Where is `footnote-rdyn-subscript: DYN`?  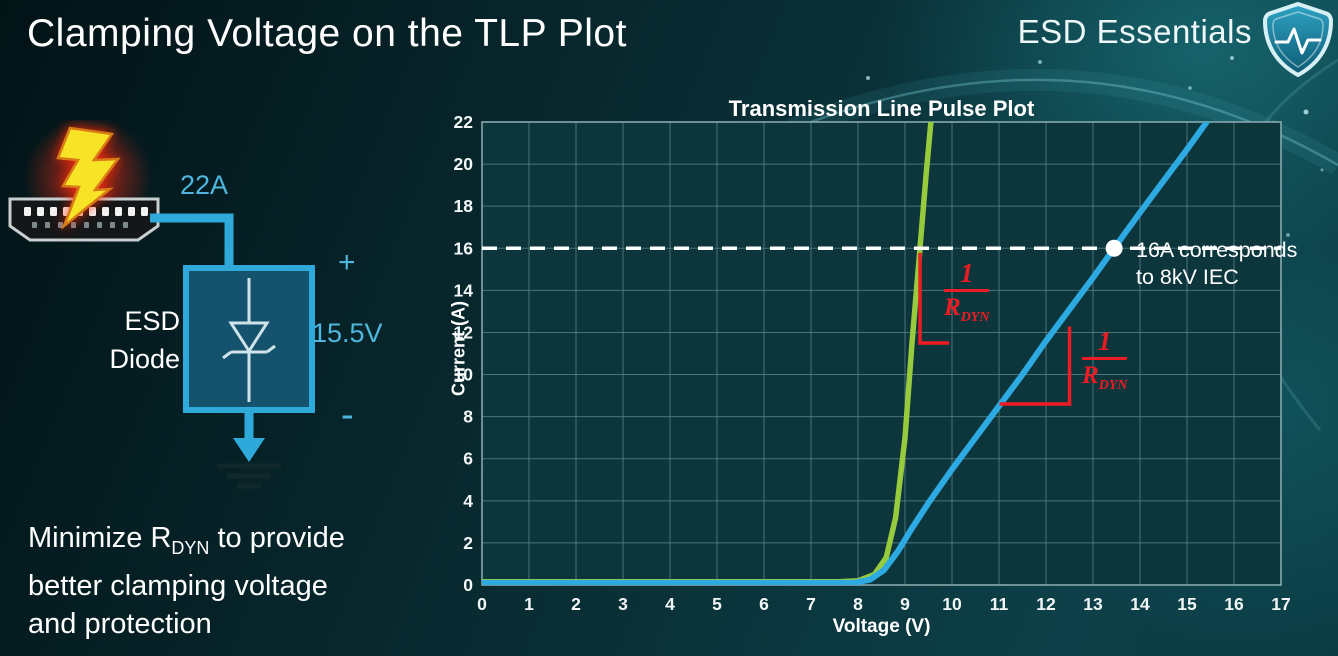 footnote-rdyn-subscript: DYN is located at coordinates (190, 547).